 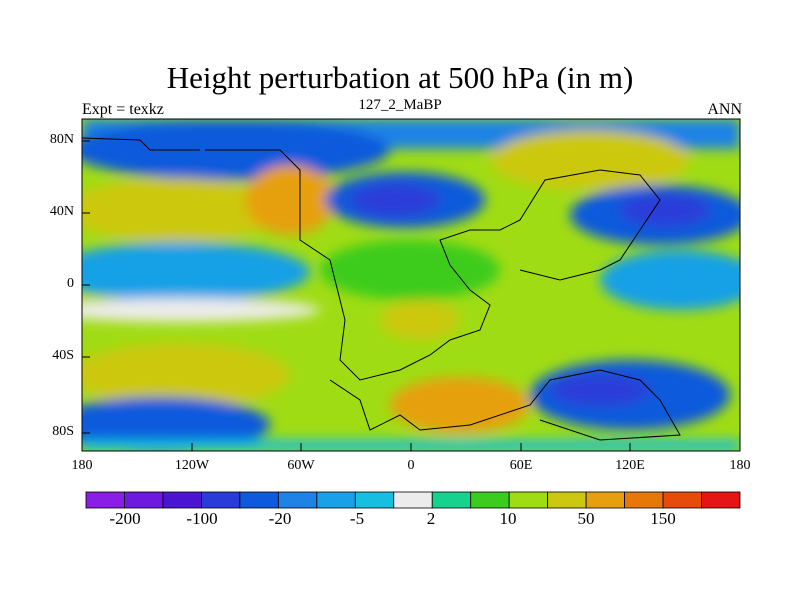 I want to click on lon-label-120e: 120E, so click(x=630, y=465).